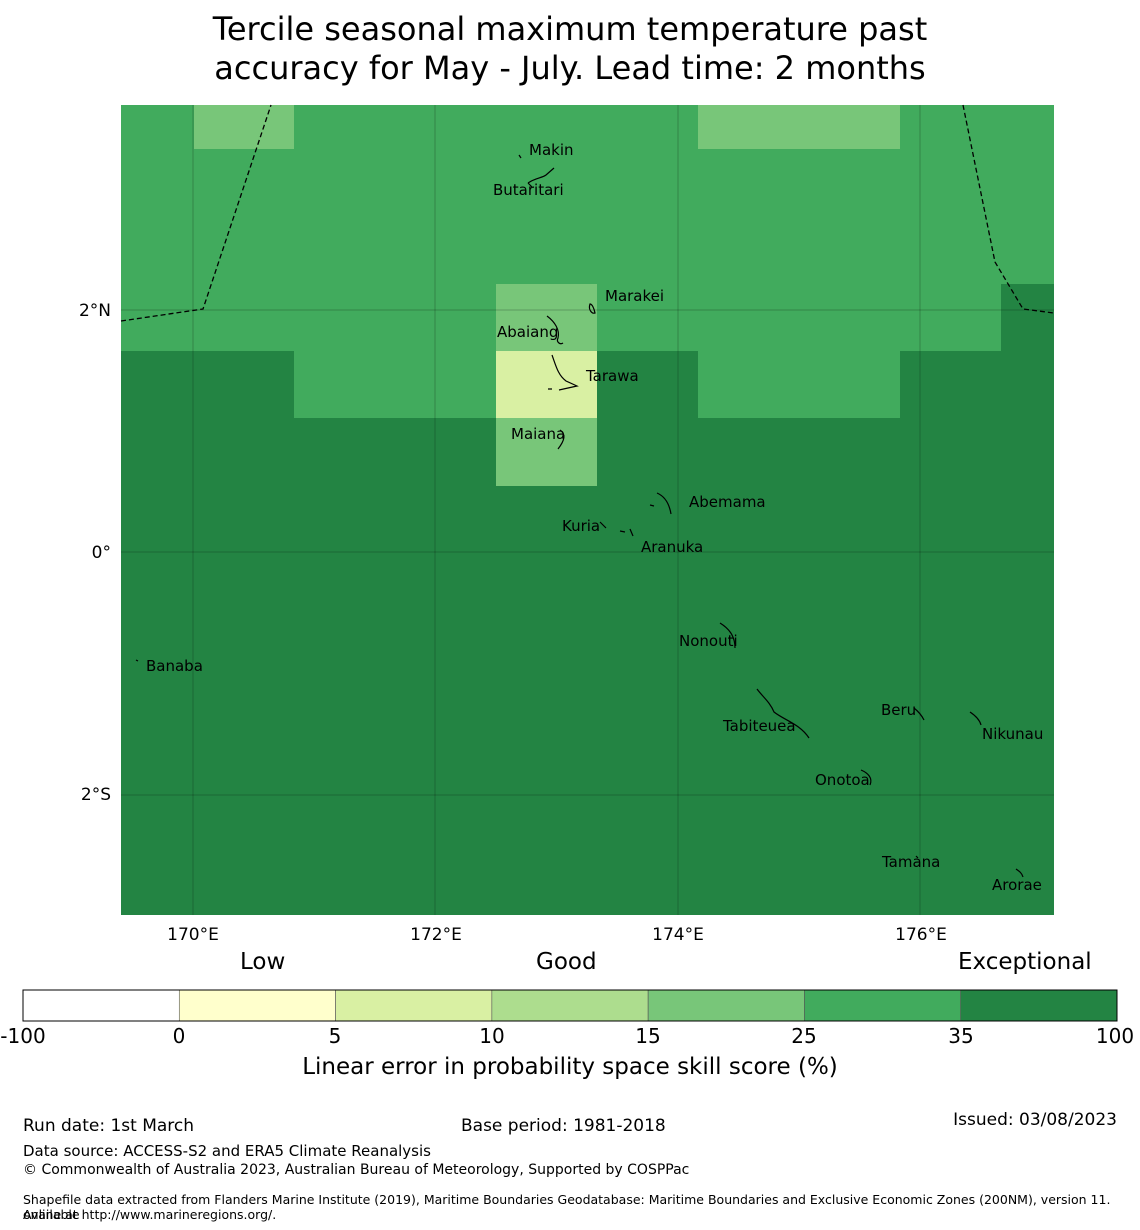  What do you see at coordinates (910, 862) in the screenshot?
I see `place-label: Tamana` at bounding box center [910, 862].